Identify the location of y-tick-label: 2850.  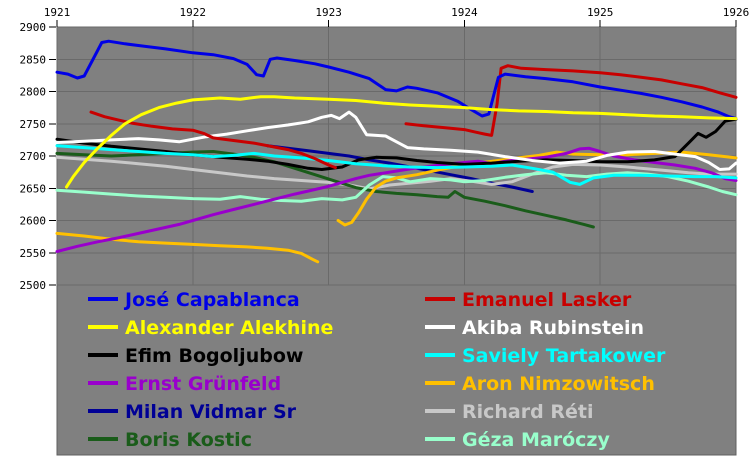
(33, 59).